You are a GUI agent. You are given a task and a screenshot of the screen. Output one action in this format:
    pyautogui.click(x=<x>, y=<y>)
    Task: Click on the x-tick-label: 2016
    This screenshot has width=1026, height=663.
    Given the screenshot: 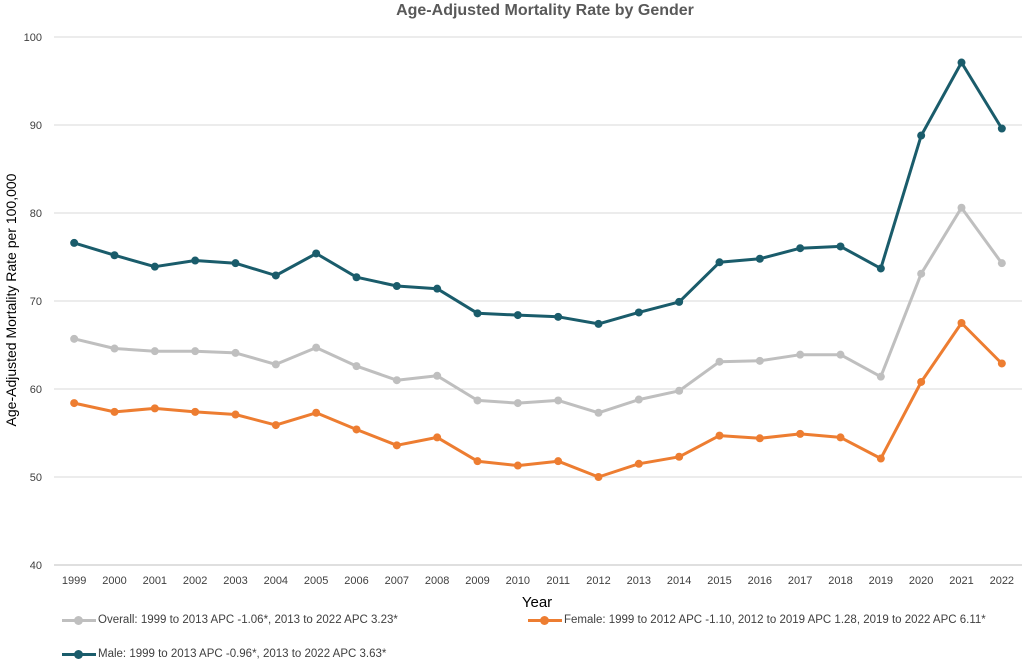 What is the action you would take?
    pyautogui.click(x=760, y=581)
    